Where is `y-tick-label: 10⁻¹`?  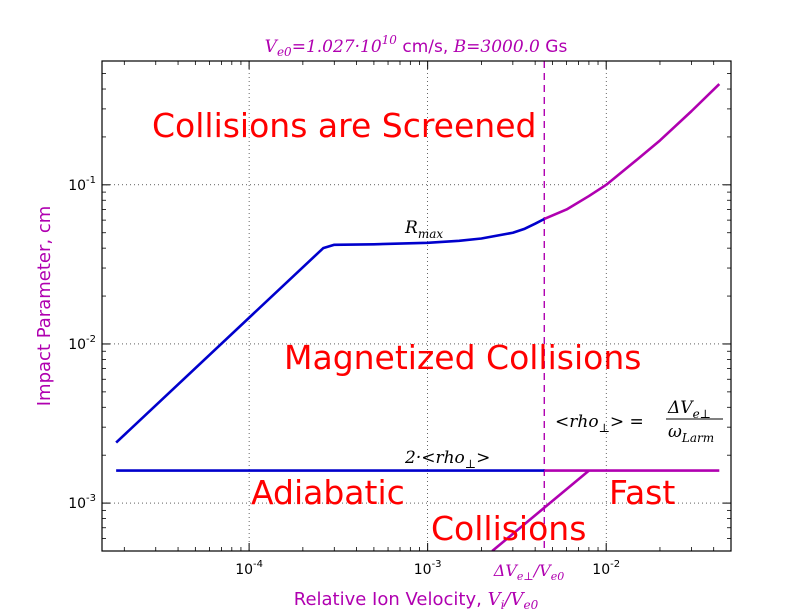
y-tick-label: 10⁻¹ is located at coordinates (82, 184).